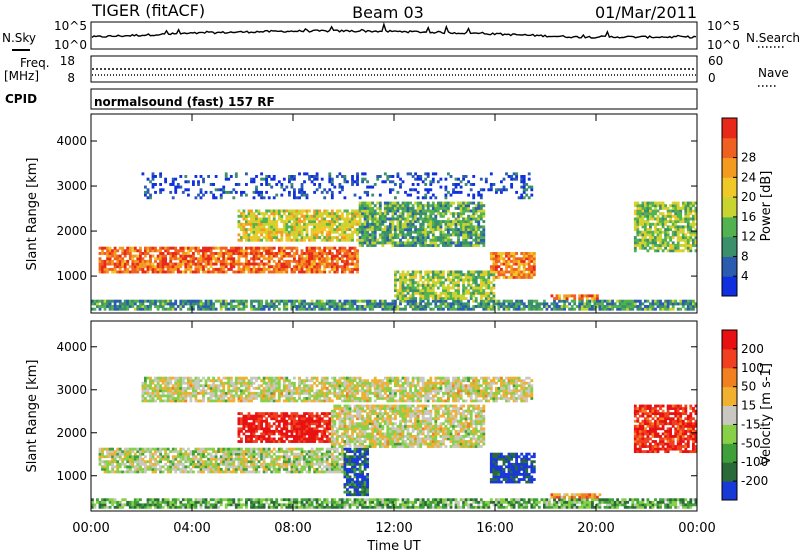  I want to click on colorbar-swatch, so click(729, 266).